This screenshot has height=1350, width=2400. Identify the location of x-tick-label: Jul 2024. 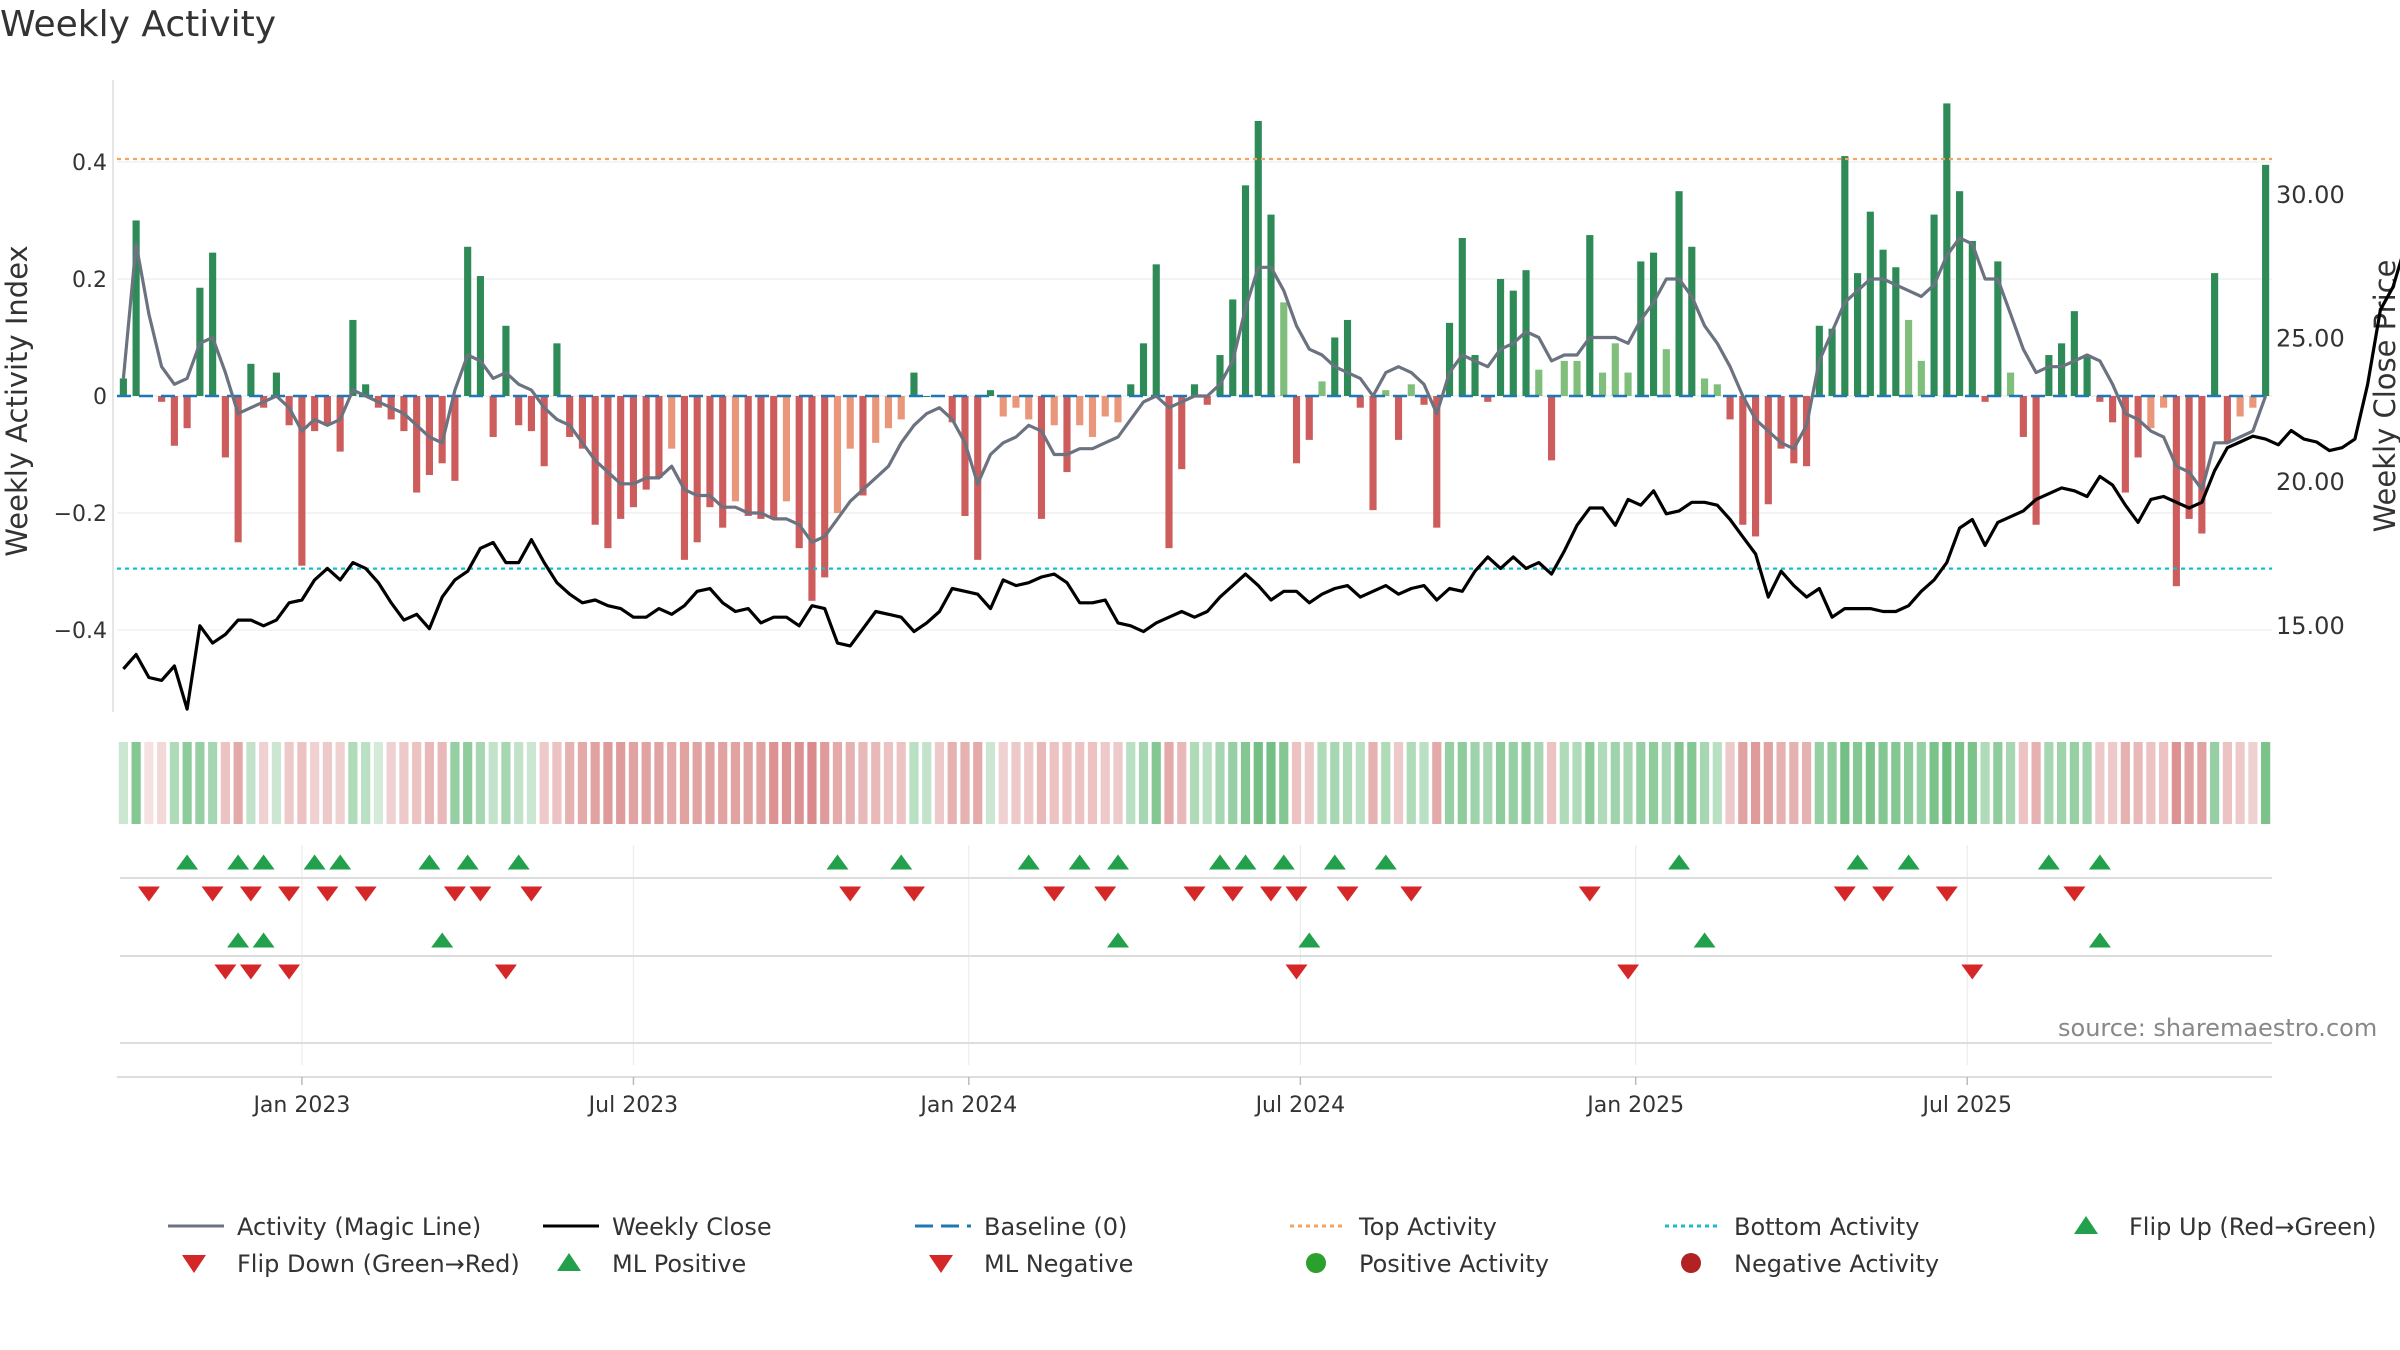
(1300, 1105).